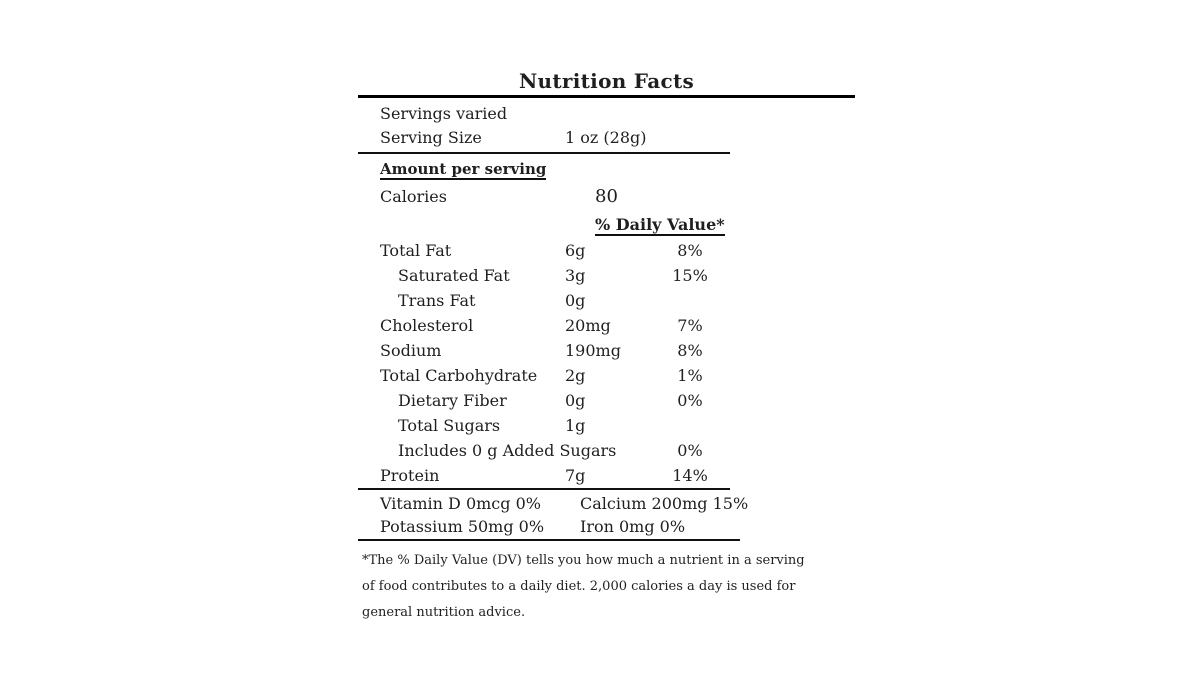  I want to click on serving-info-block: Servings varied Serving Size 1 oz (28g), so click(544, 126).